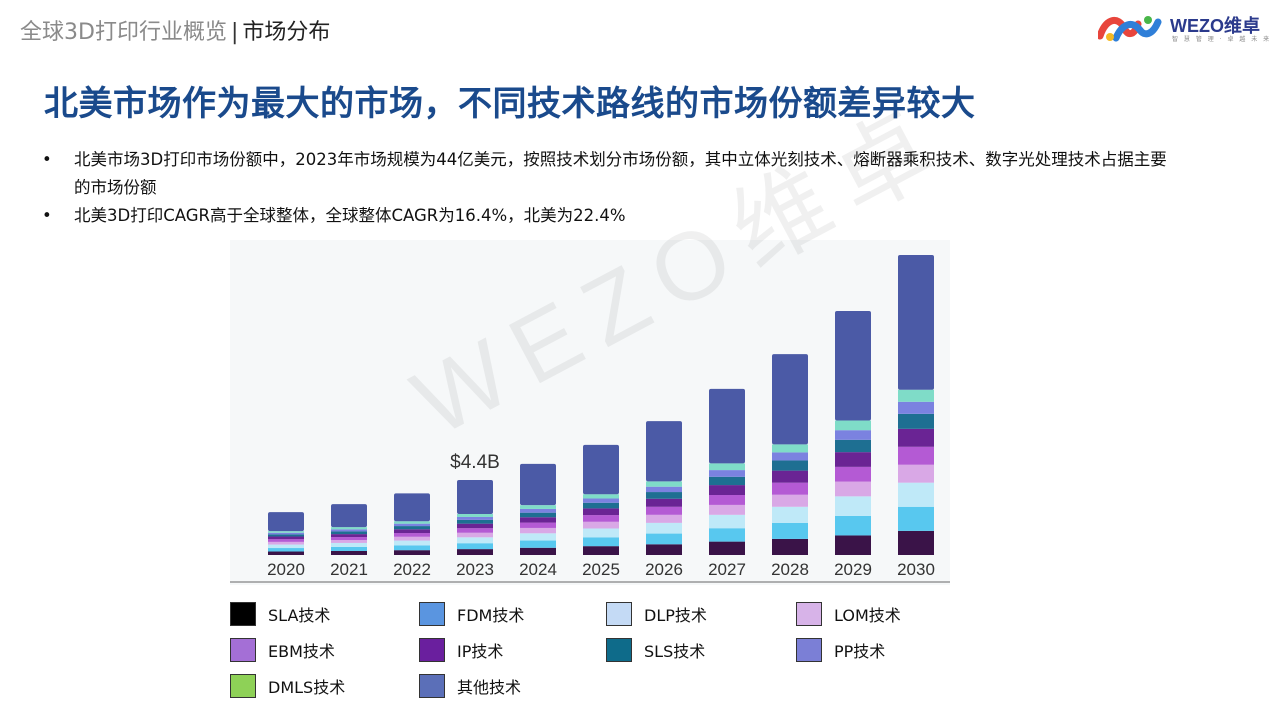  I want to click on wezo-logo-icon, so click(1130, 29).